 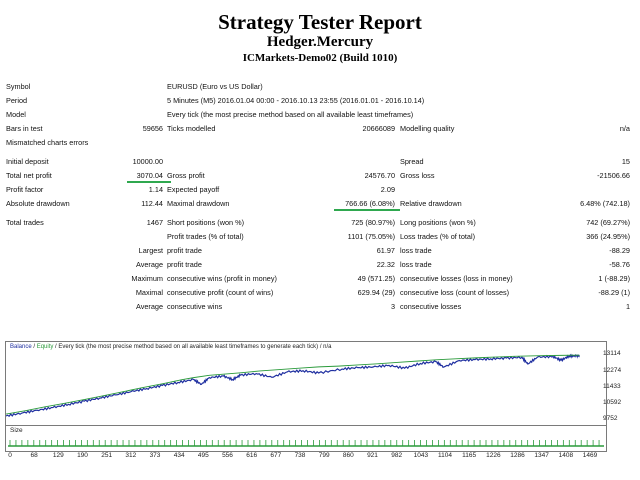 What do you see at coordinates (541, 455) in the screenshot?
I see `x-tick-label: 1347` at bounding box center [541, 455].